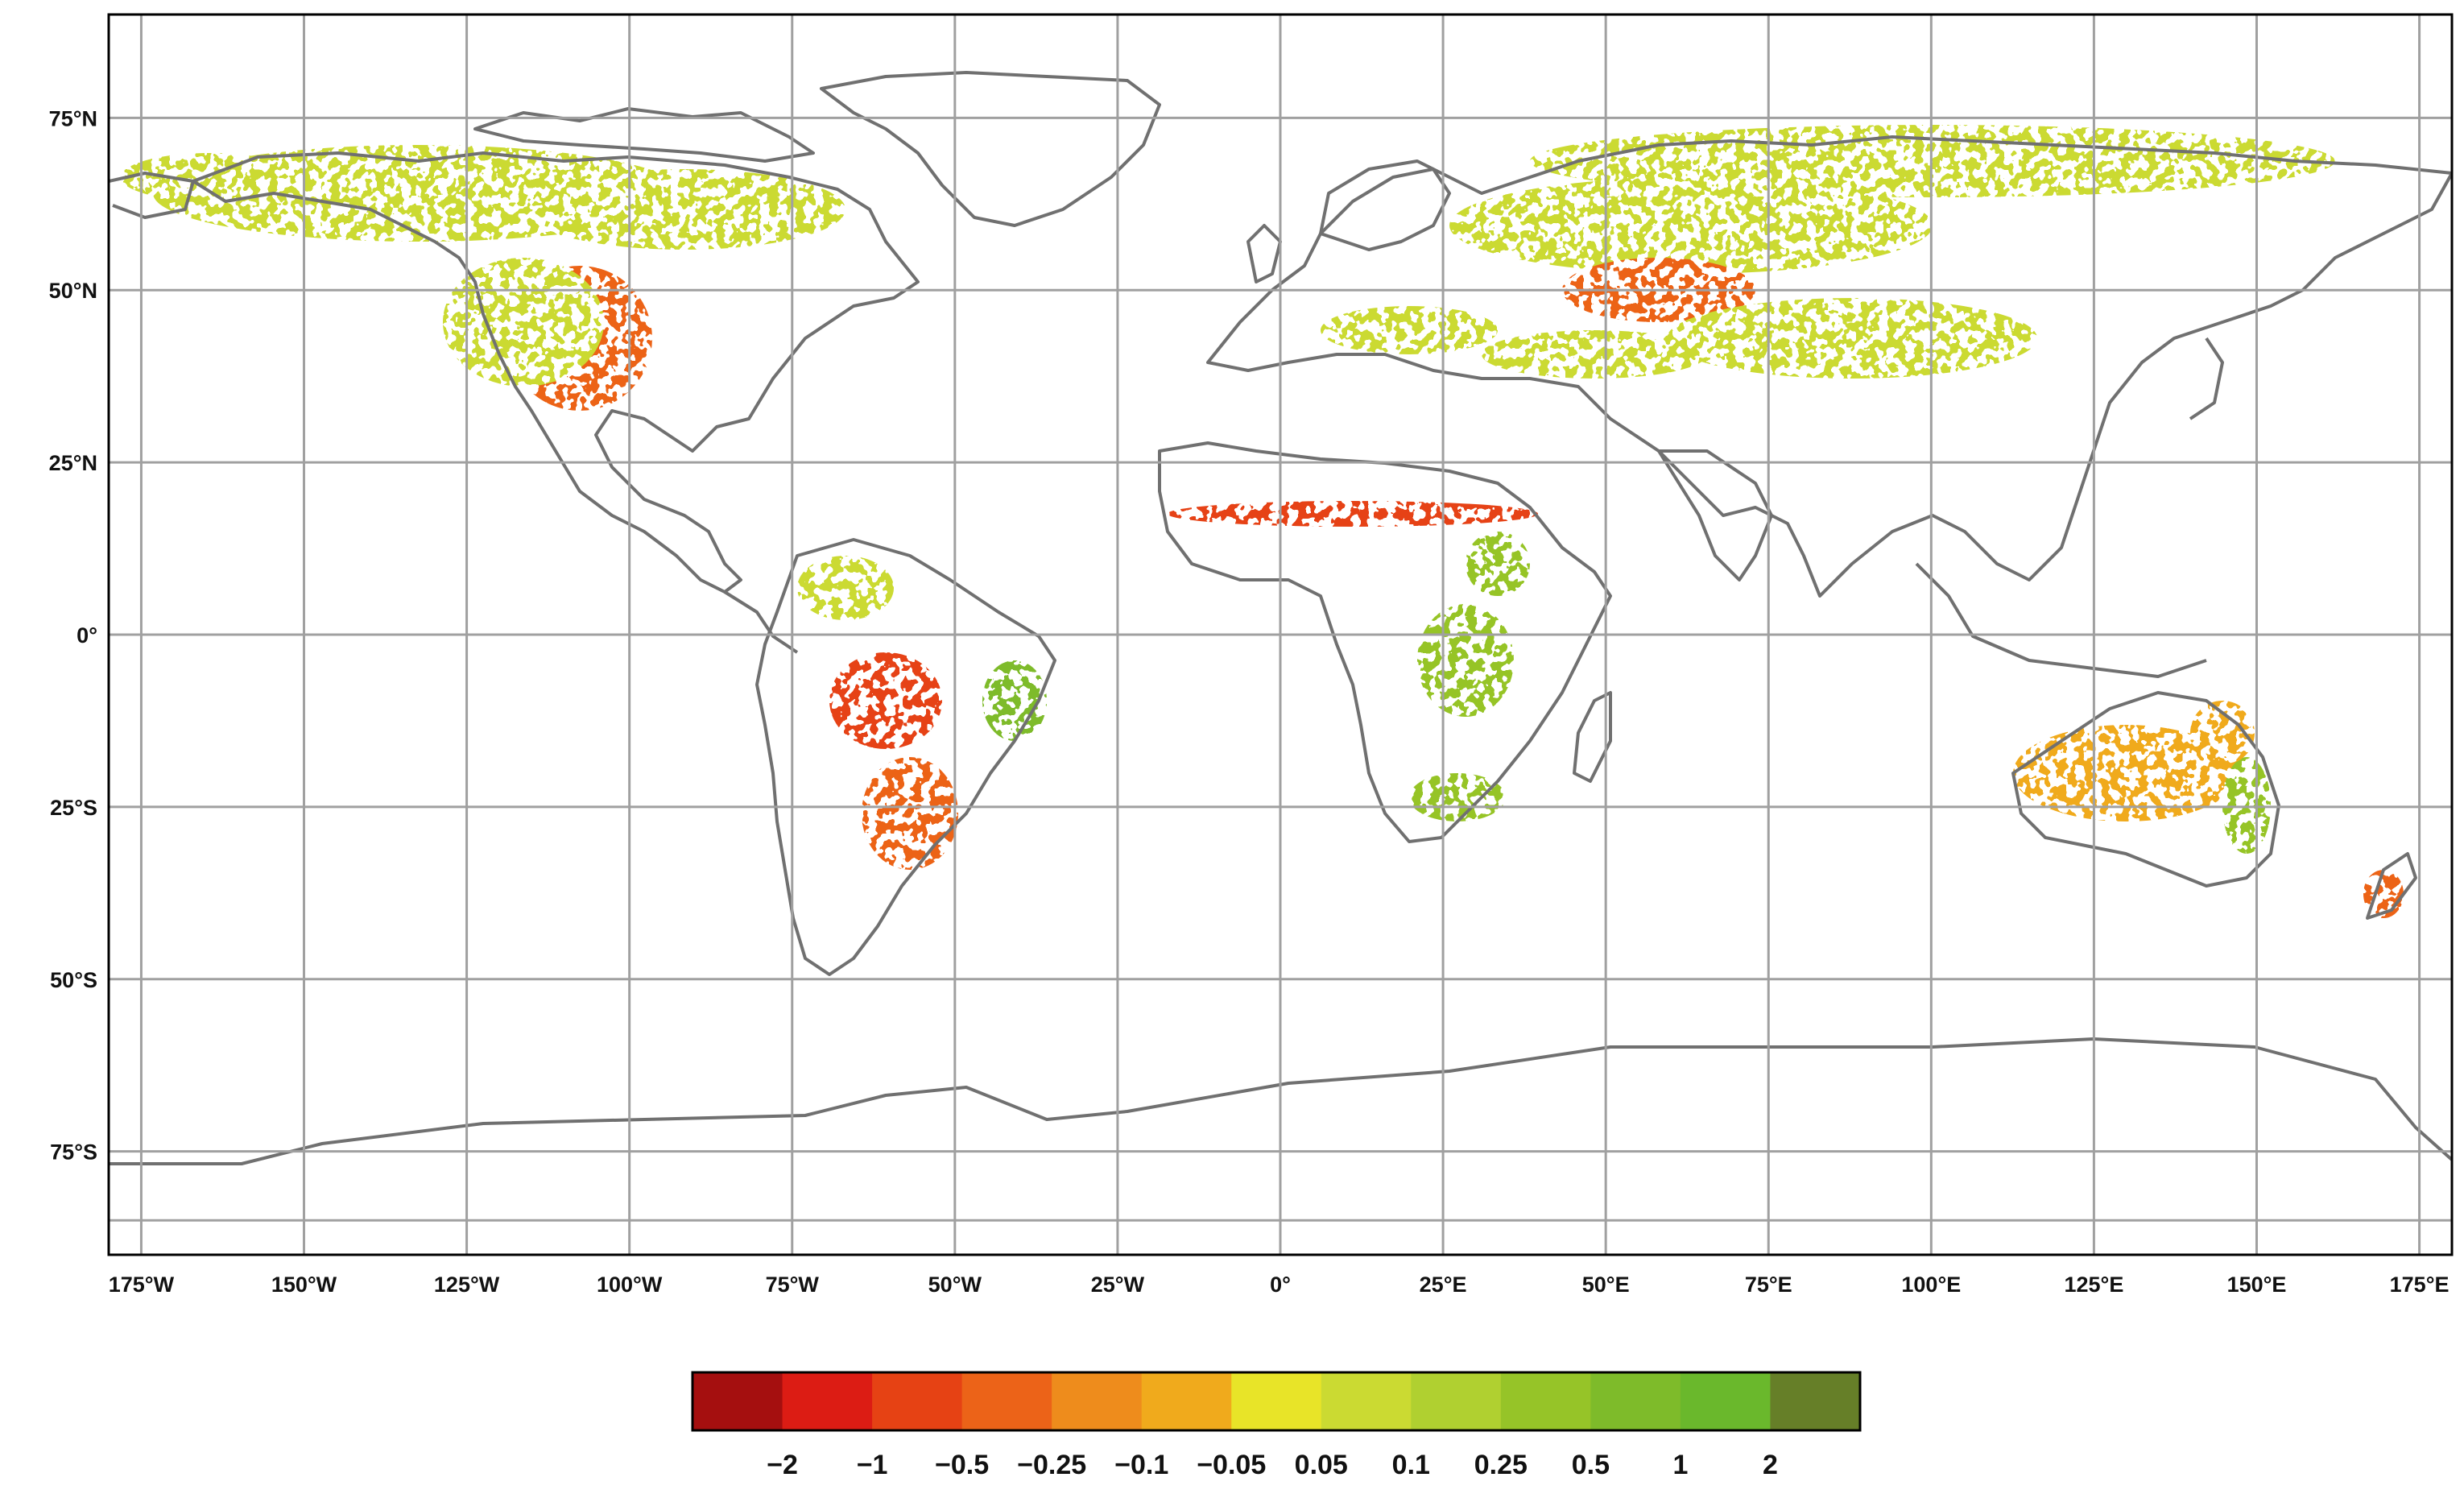 The width and height of the screenshot is (2464, 1498). What do you see at coordinates (2061, 620) in the screenshot?
I see `coastline-southeast-asia` at bounding box center [2061, 620].